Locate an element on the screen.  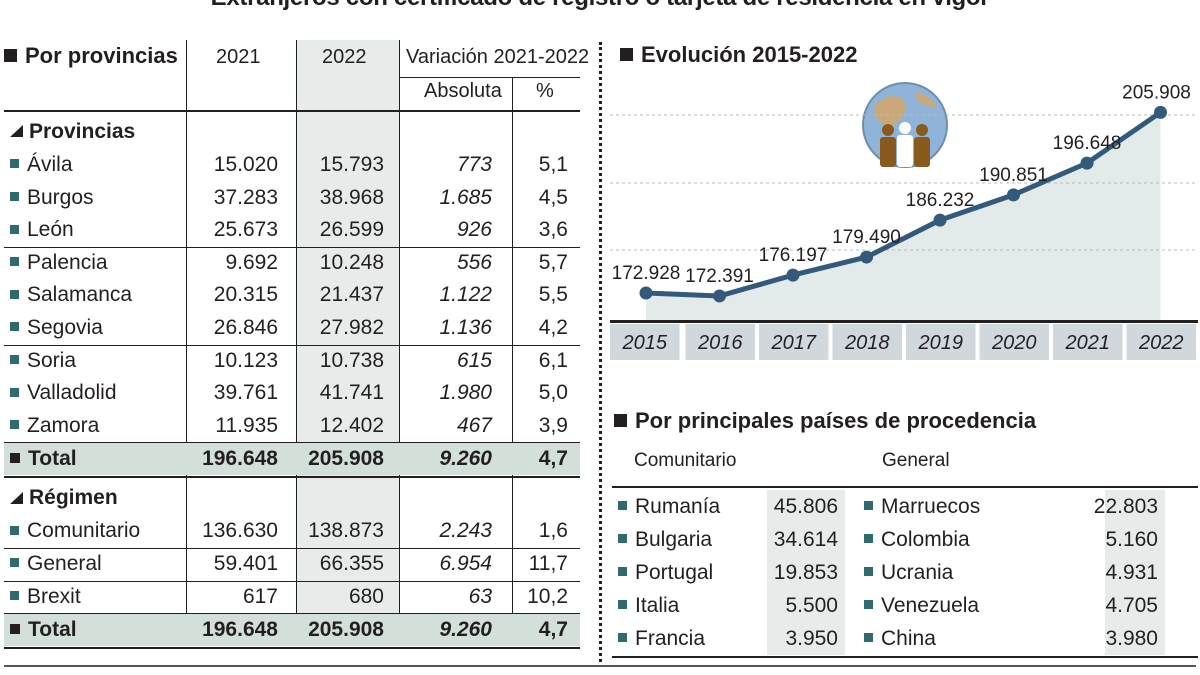
table-row: Valladolid 39.761 41.741 1.980 5,0 is located at coordinates (292, 393).